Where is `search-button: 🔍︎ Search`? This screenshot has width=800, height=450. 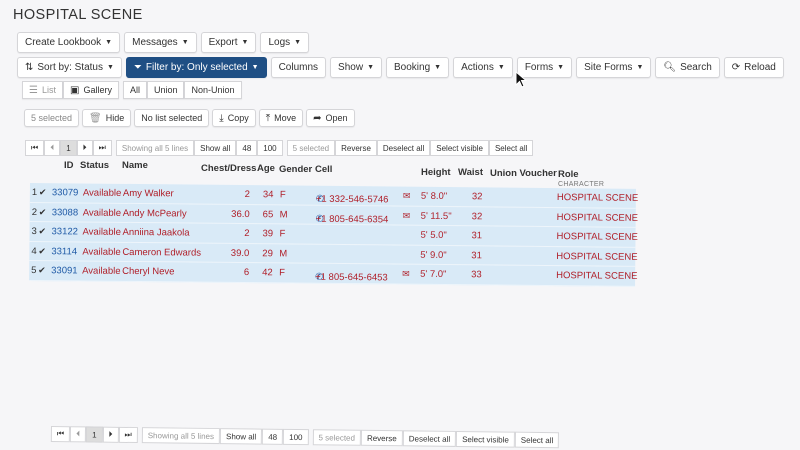 search-button: 🔍︎ Search is located at coordinates (687, 67).